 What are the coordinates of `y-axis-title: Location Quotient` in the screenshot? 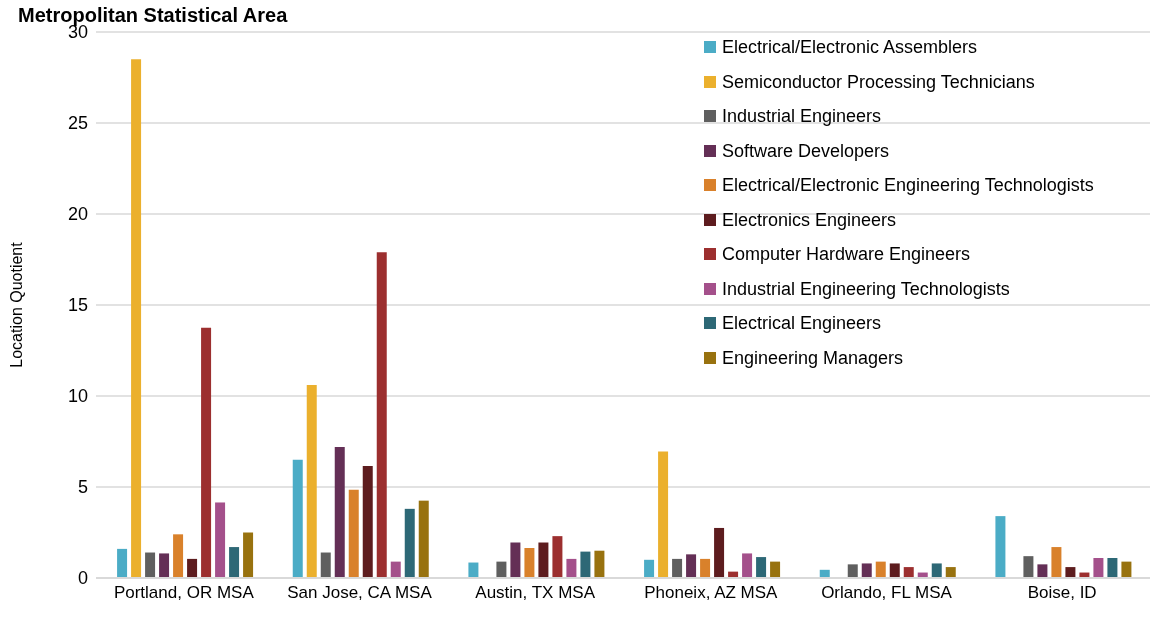 It's located at (16, 304).